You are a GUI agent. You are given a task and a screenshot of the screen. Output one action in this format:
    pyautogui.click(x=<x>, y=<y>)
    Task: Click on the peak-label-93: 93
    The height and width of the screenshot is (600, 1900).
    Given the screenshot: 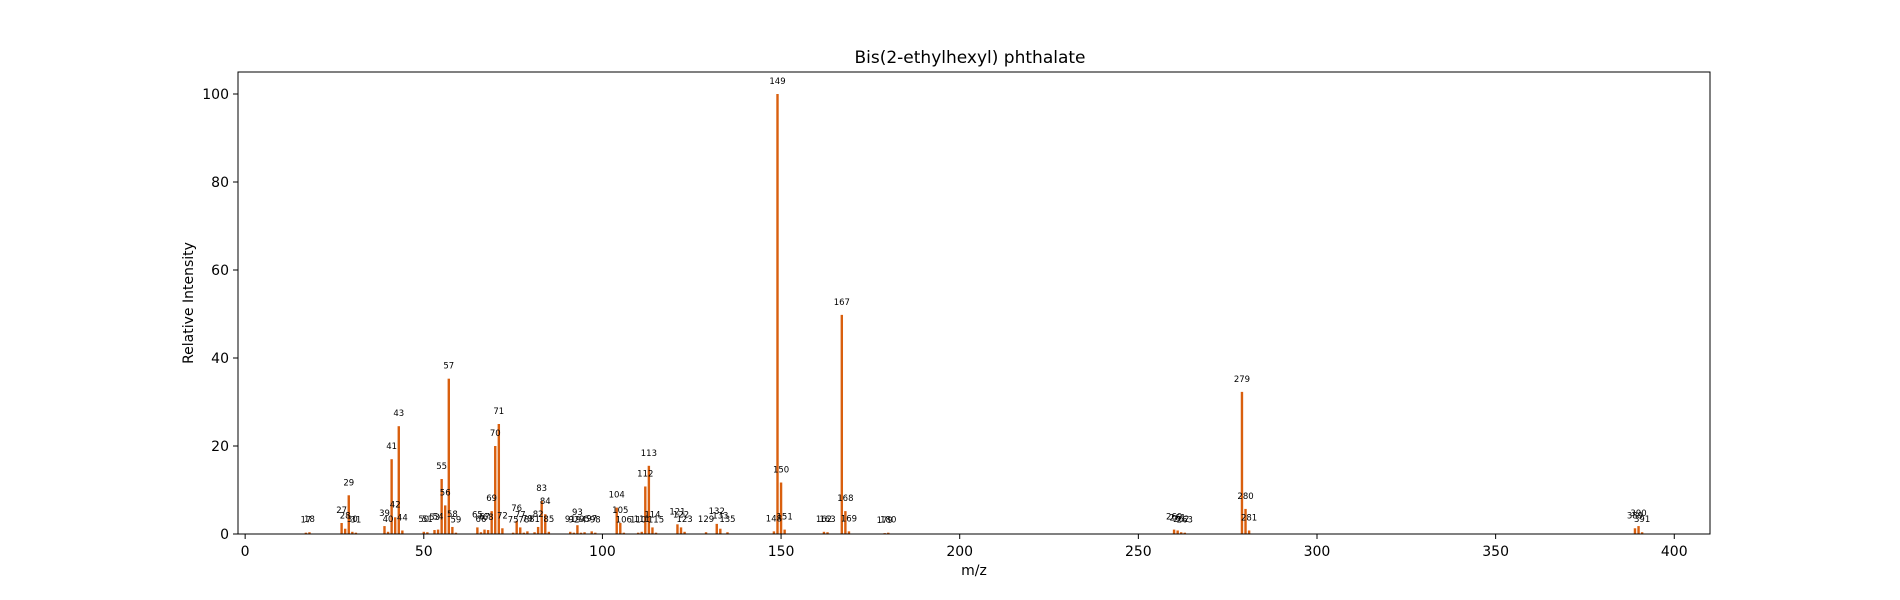 What is the action you would take?
    pyautogui.click(x=577, y=513)
    